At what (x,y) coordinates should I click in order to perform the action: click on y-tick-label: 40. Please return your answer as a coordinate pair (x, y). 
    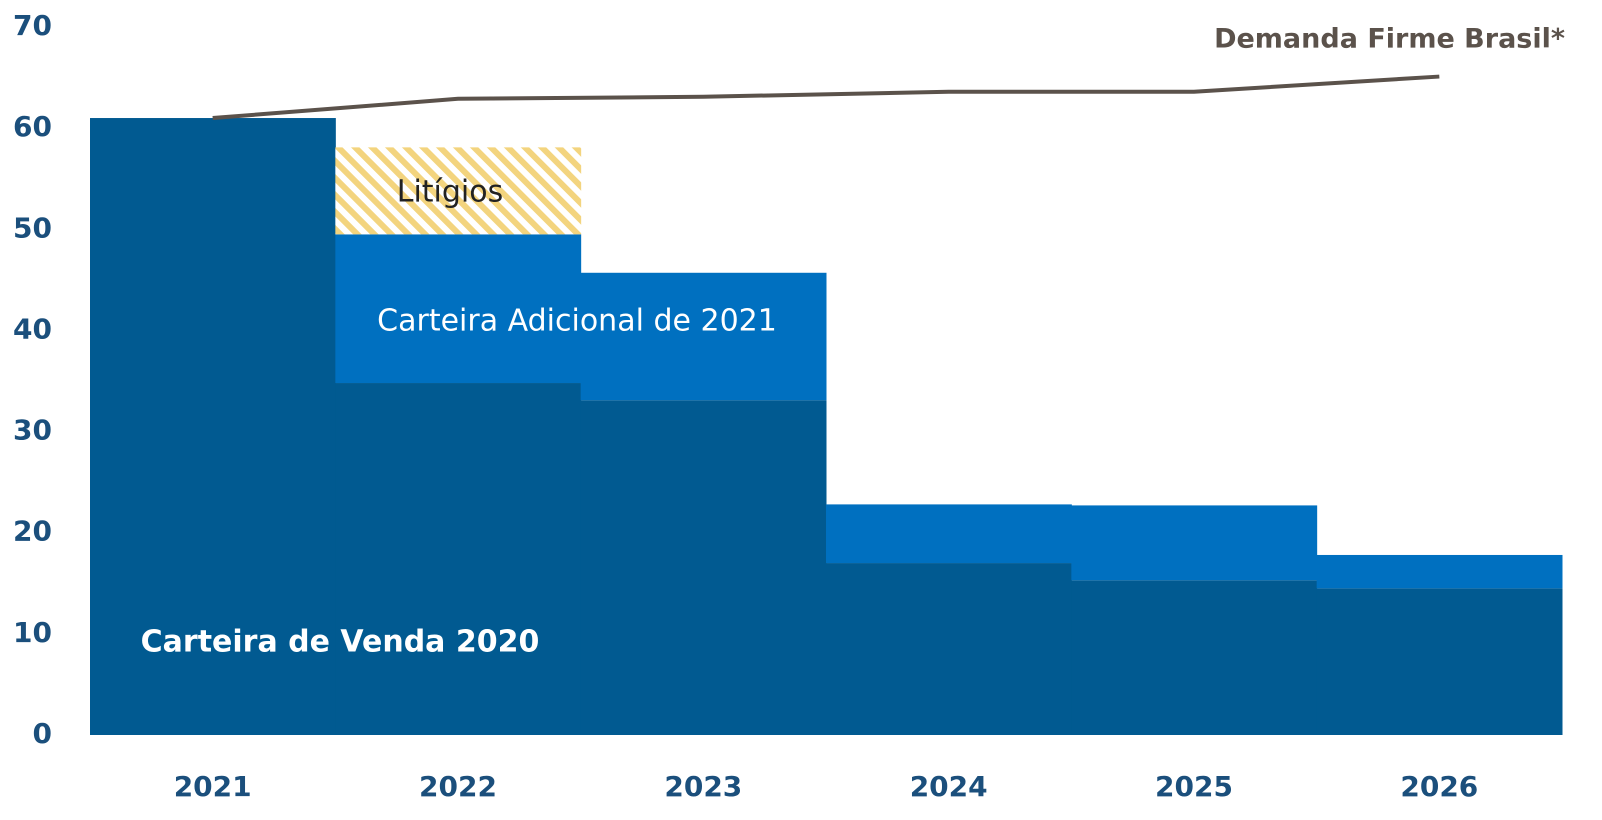
    Looking at the image, I should click on (32, 328).